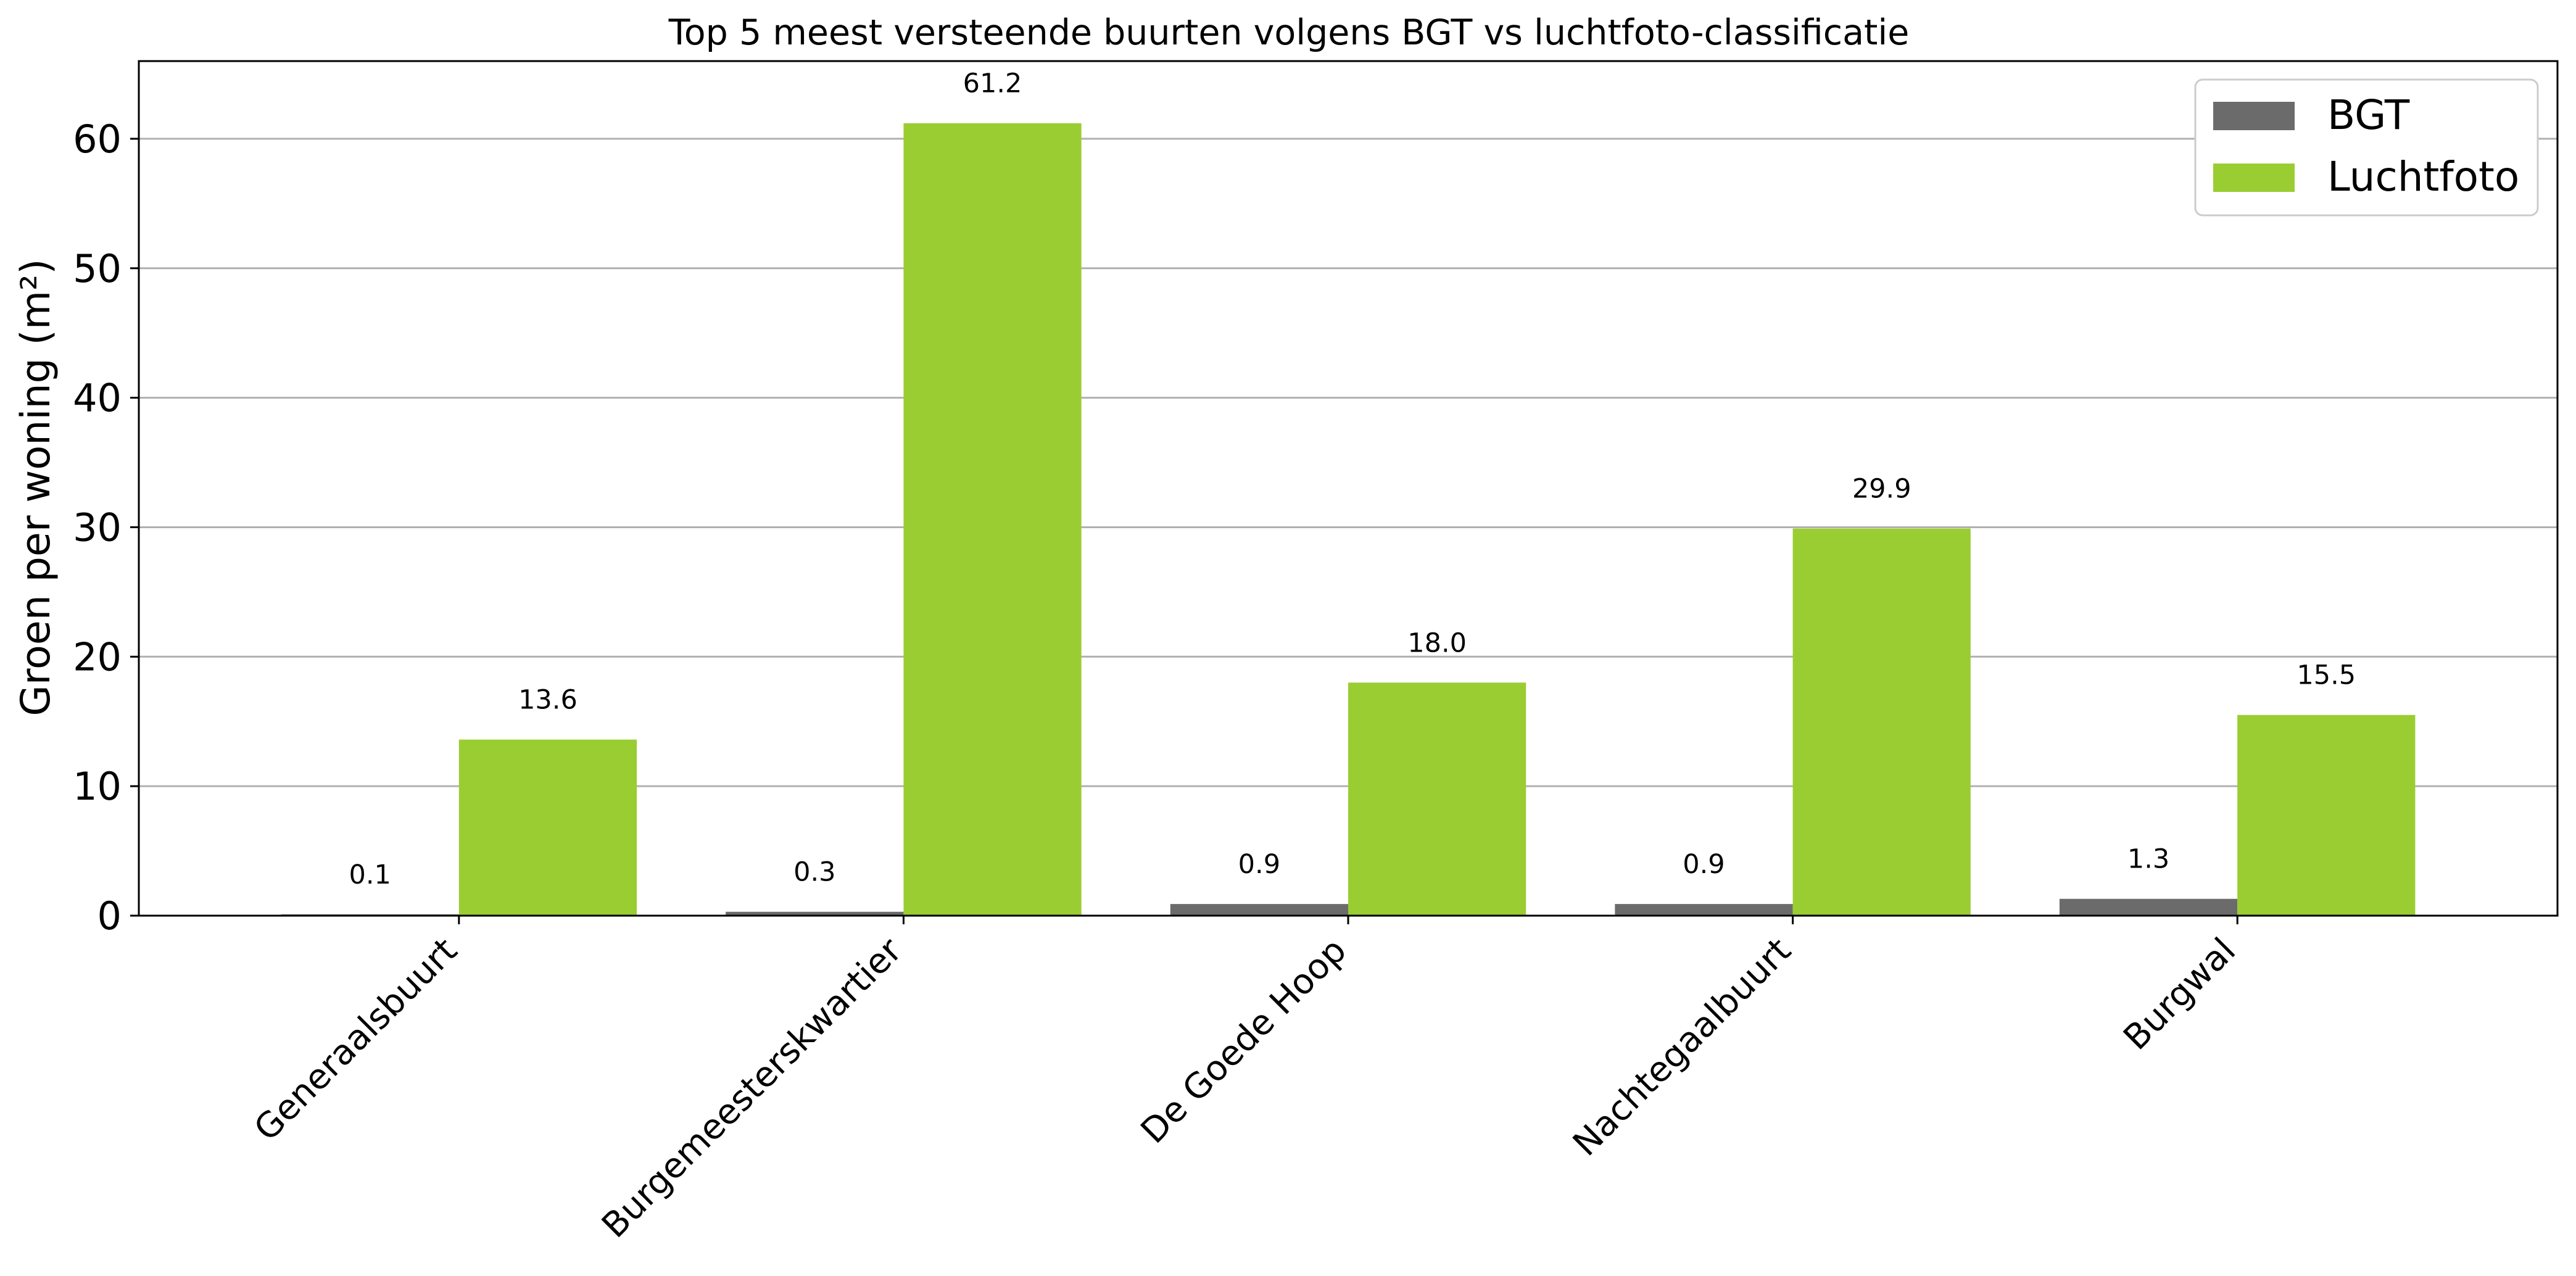 The width and height of the screenshot is (2576, 1276). I want to click on data-label: 18.0, so click(1437, 643).